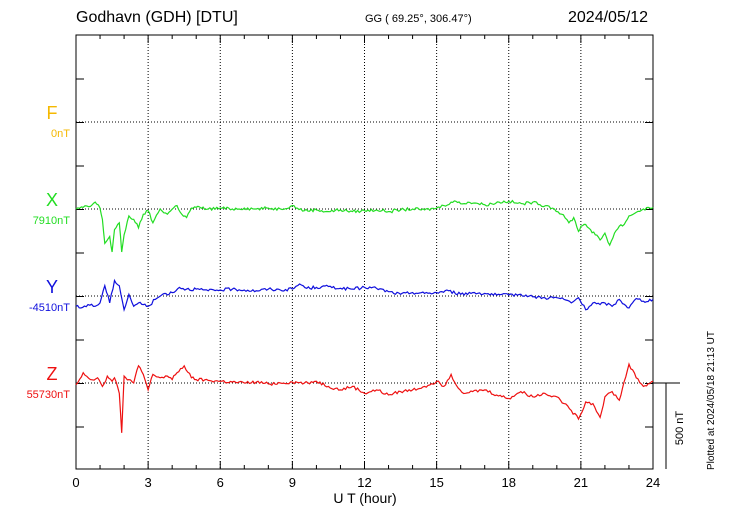 The height and width of the screenshot is (520, 730). I want to click on x-tick-label: 12, so click(364, 482).